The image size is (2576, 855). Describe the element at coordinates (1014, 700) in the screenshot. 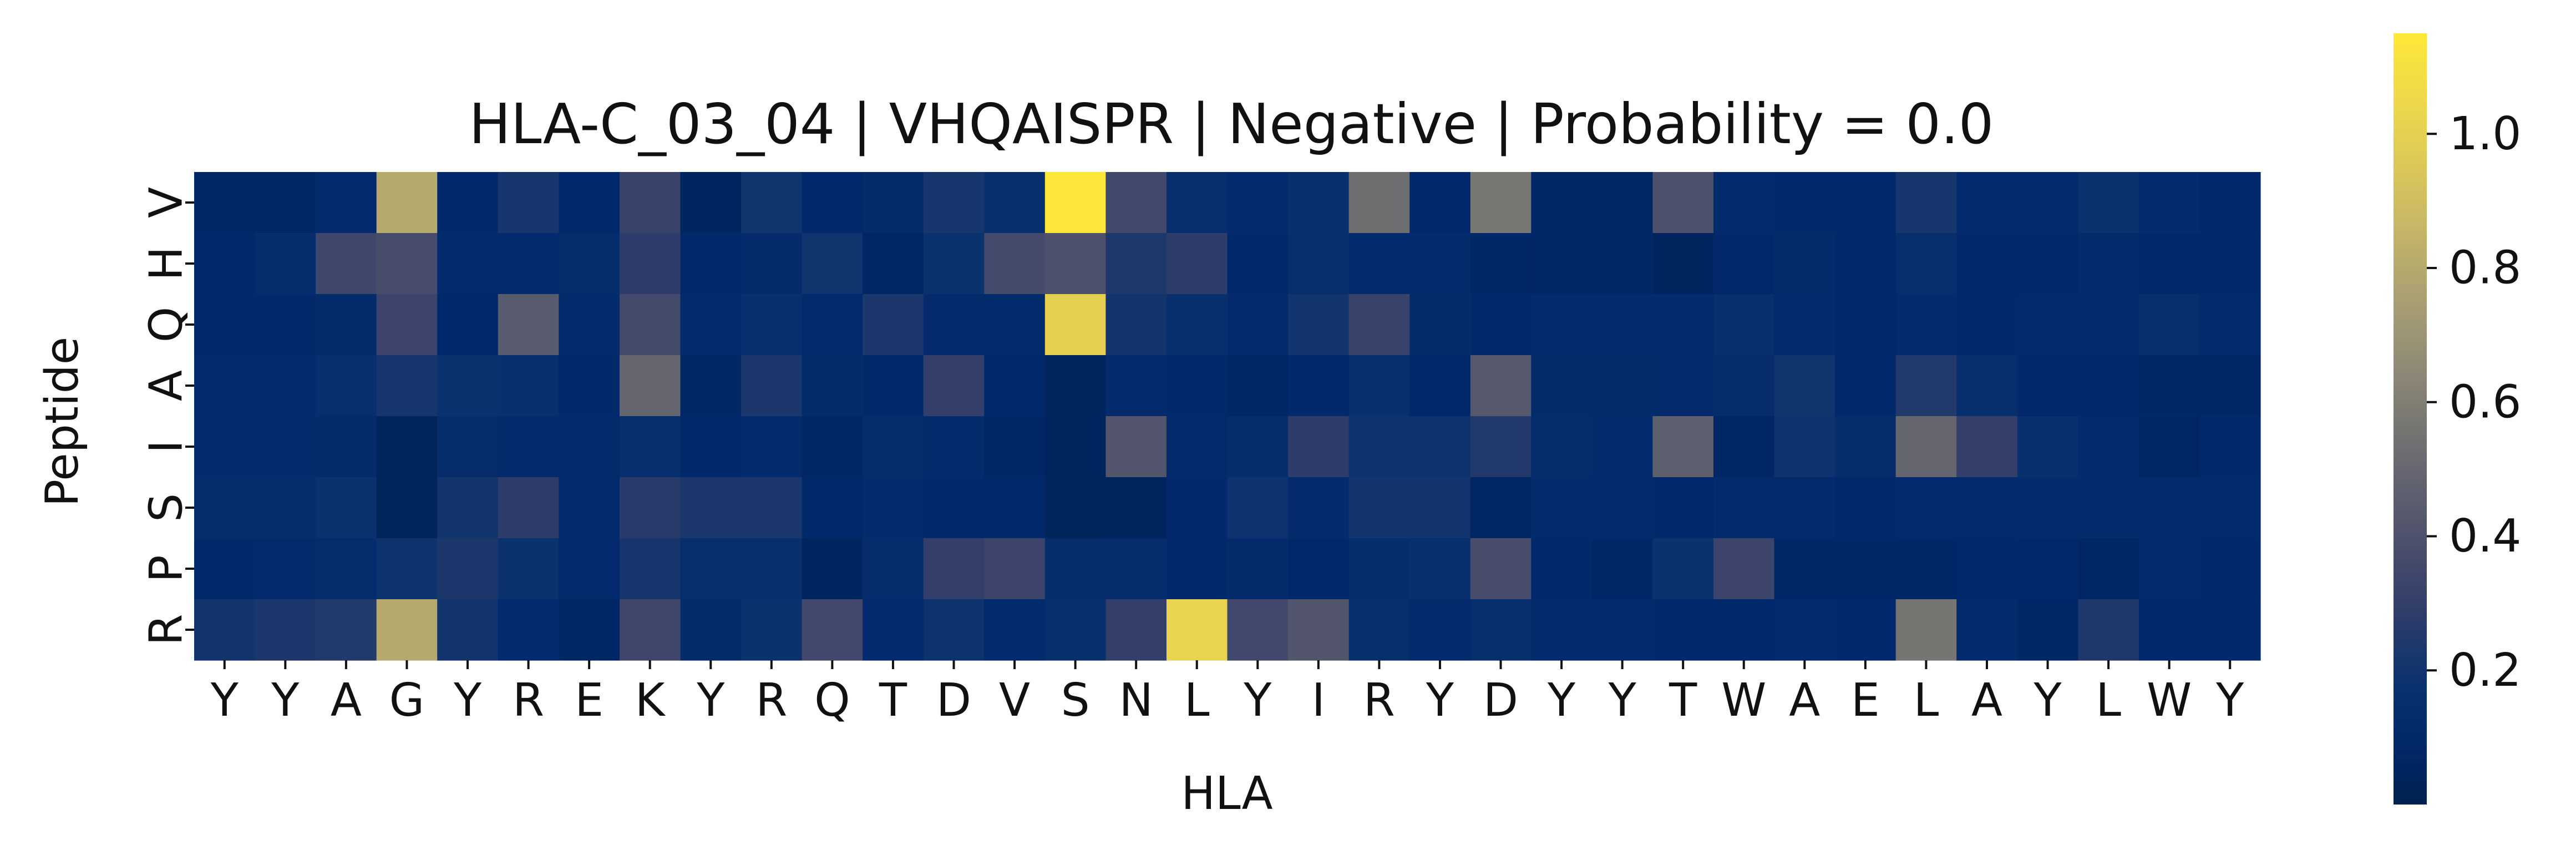

I see `x-tick-label: V` at that location.